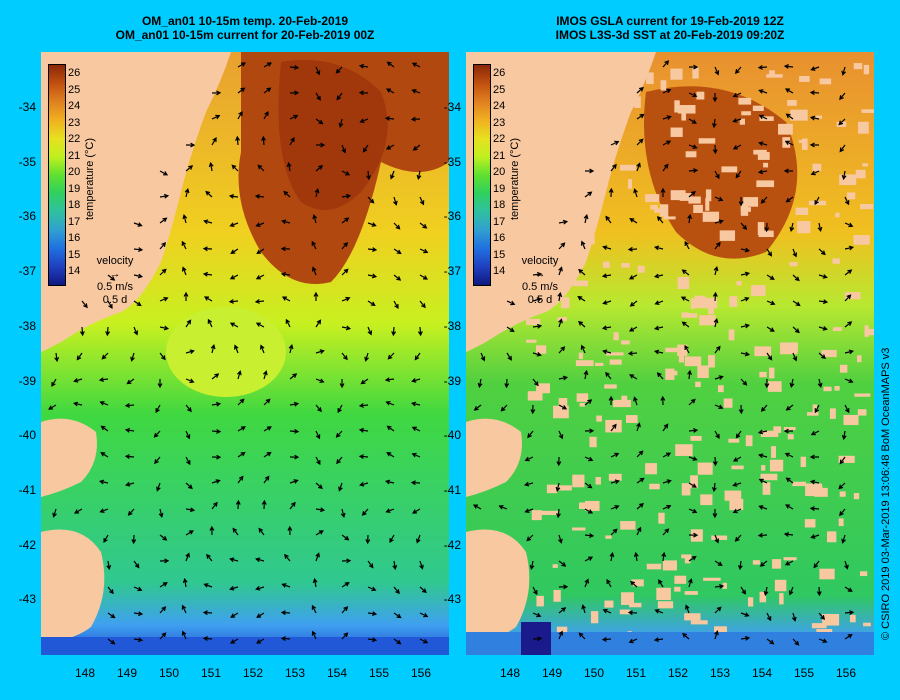 The height and width of the screenshot is (700, 900). What do you see at coordinates (499, 254) in the screenshot?
I see `colorbar-tick: 15` at bounding box center [499, 254].